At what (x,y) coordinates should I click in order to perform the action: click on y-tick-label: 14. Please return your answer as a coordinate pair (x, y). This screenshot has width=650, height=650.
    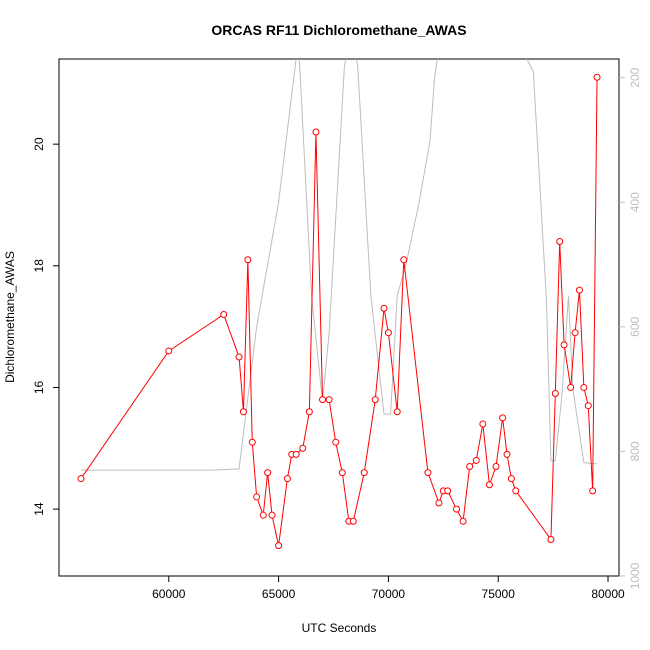
    Looking at the image, I should click on (39, 509).